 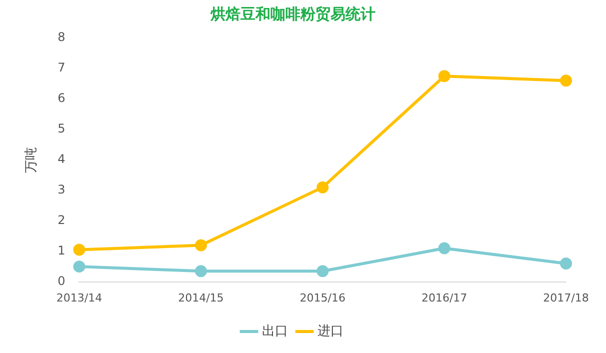 I want to click on y-tick-label: 2, so click(x=62, y=219).